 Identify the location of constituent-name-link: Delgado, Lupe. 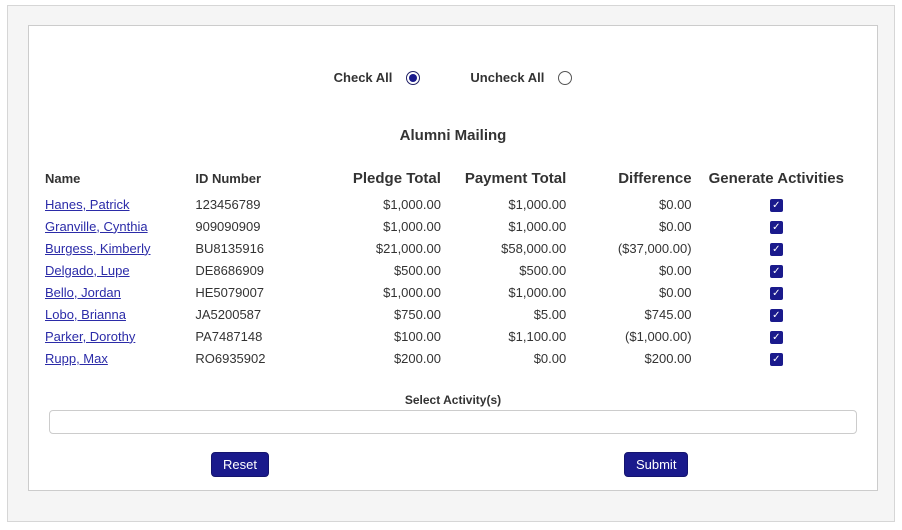
(87, 270).